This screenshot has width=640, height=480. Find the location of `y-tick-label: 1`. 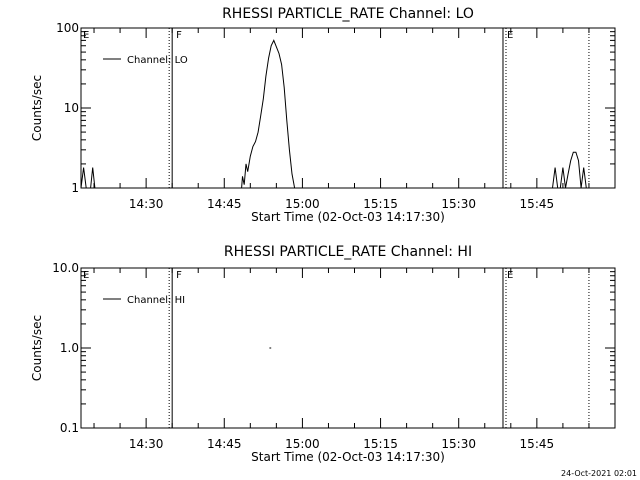

y-tick-label: 1 is located at coordinates (75, 188).